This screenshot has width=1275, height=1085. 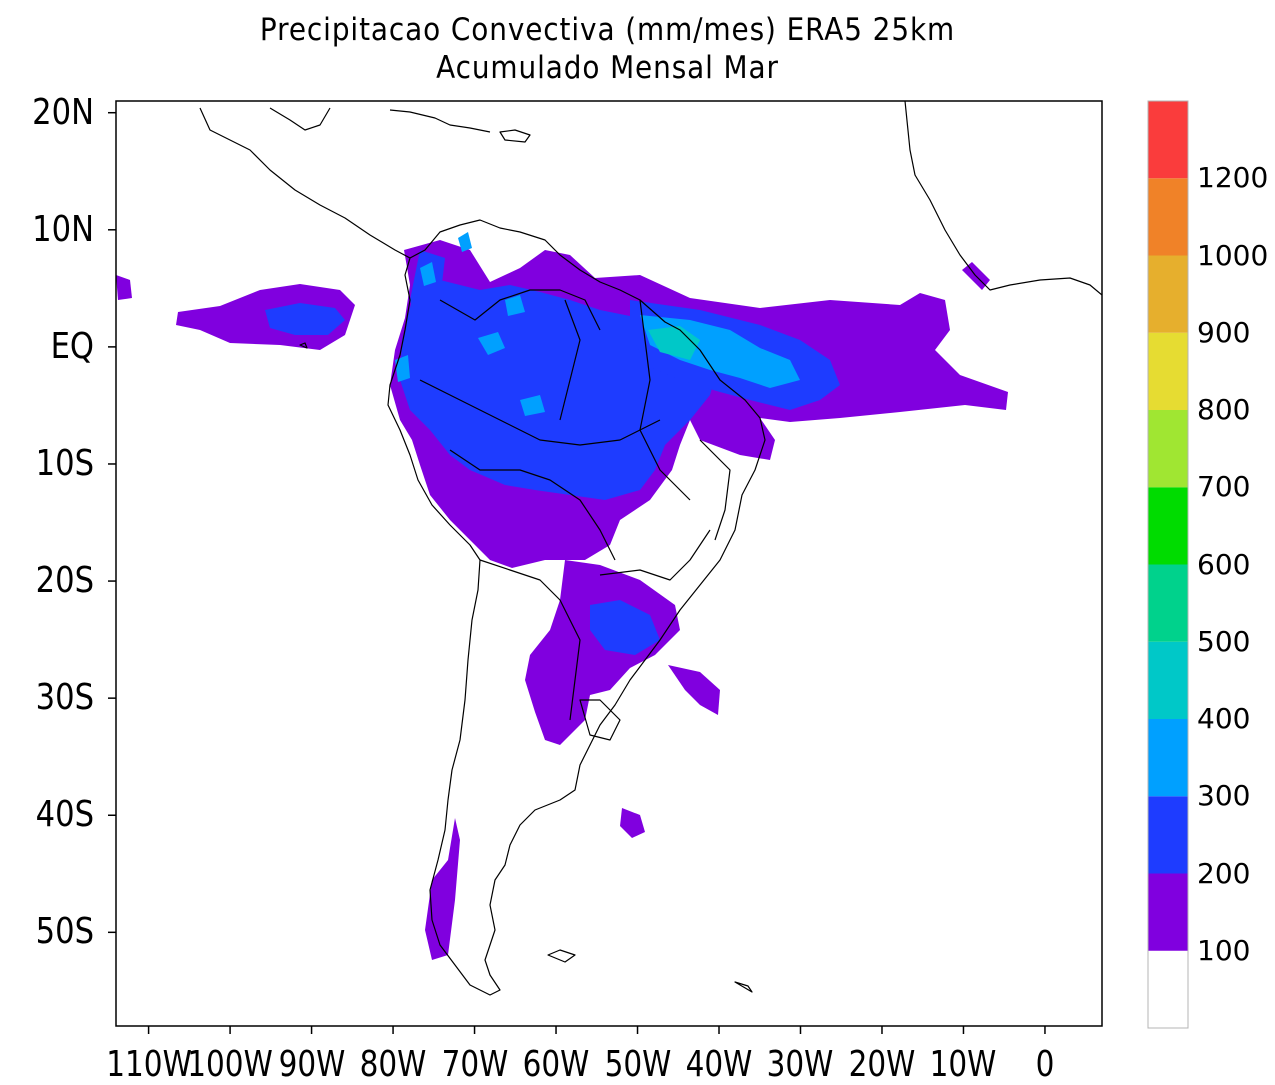 What do you see at coordinates (515, 136) in the screenshot?
I see `coast-hispaniola` at bounding box center [515, 136].